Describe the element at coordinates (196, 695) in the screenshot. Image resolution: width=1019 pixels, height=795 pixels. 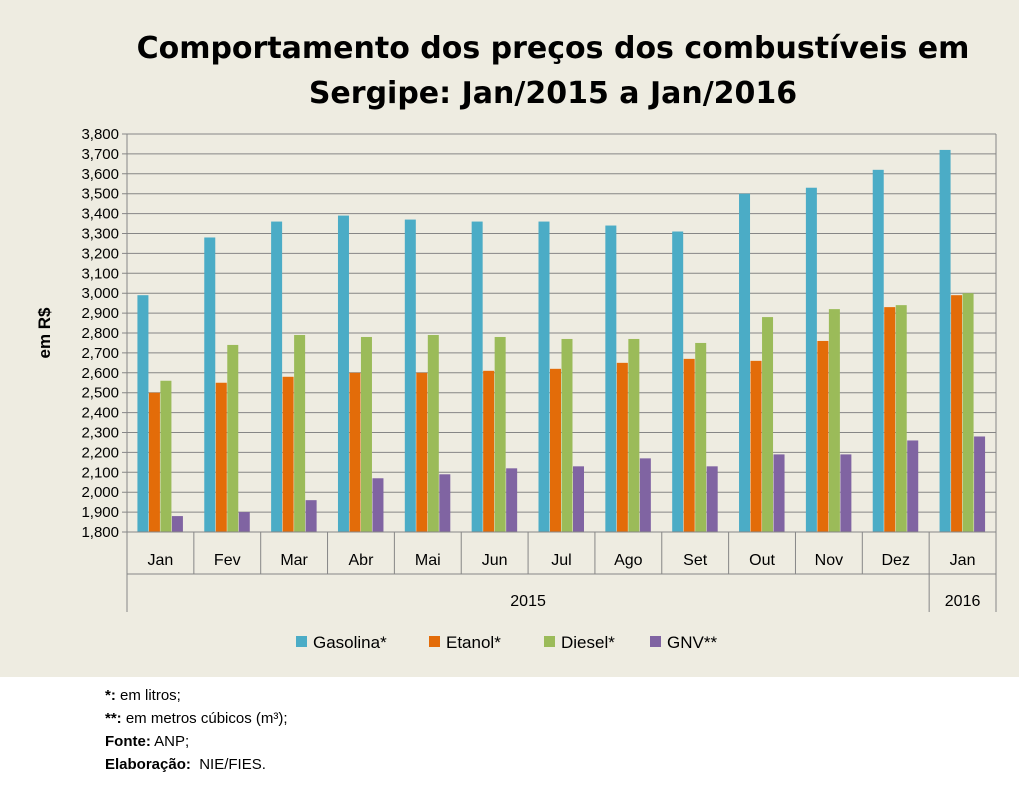
I see `footnote-1: *: em litros;` at that location.